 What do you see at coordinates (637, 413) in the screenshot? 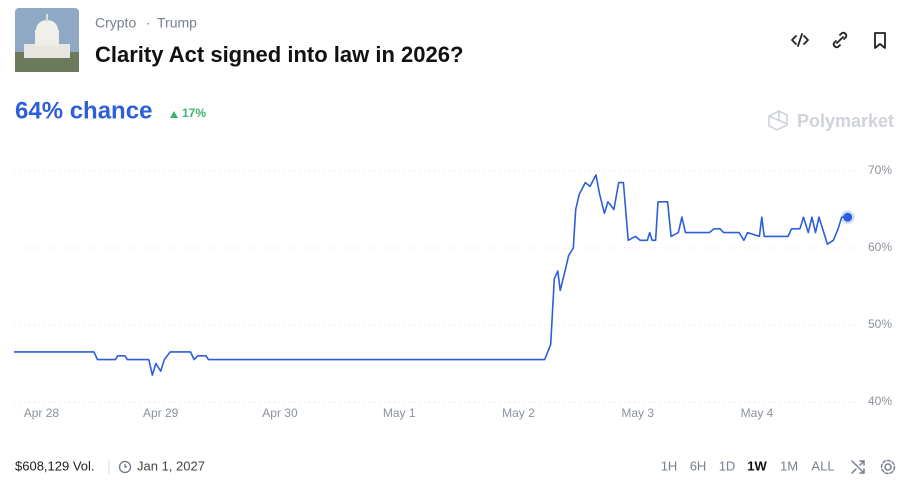
I see `x-tick-label: May 3` at bounding box center [637, 413].